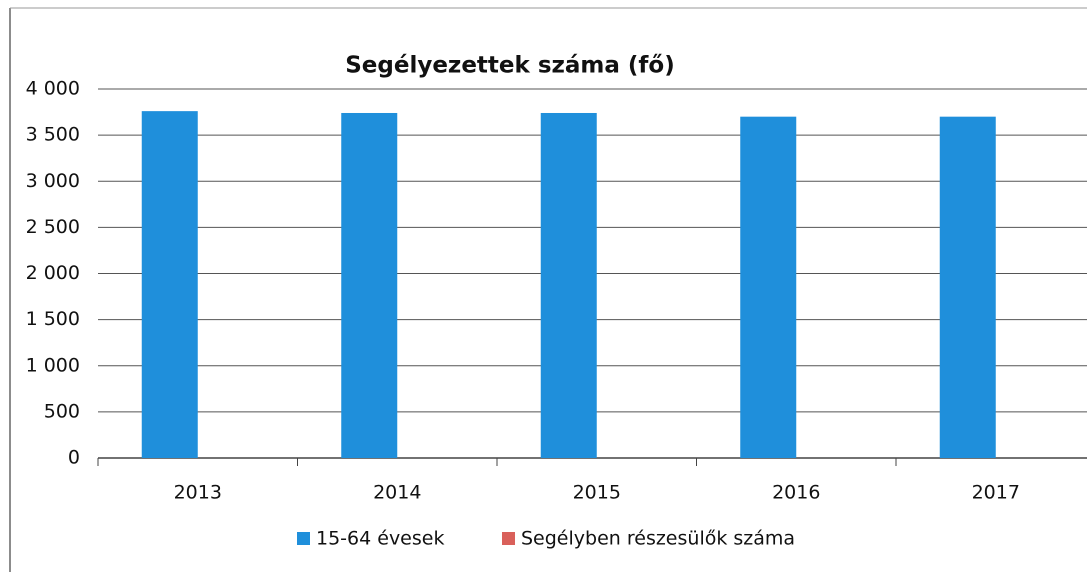  I want to click on y-tick-label: 2 500, so click(53, 227).